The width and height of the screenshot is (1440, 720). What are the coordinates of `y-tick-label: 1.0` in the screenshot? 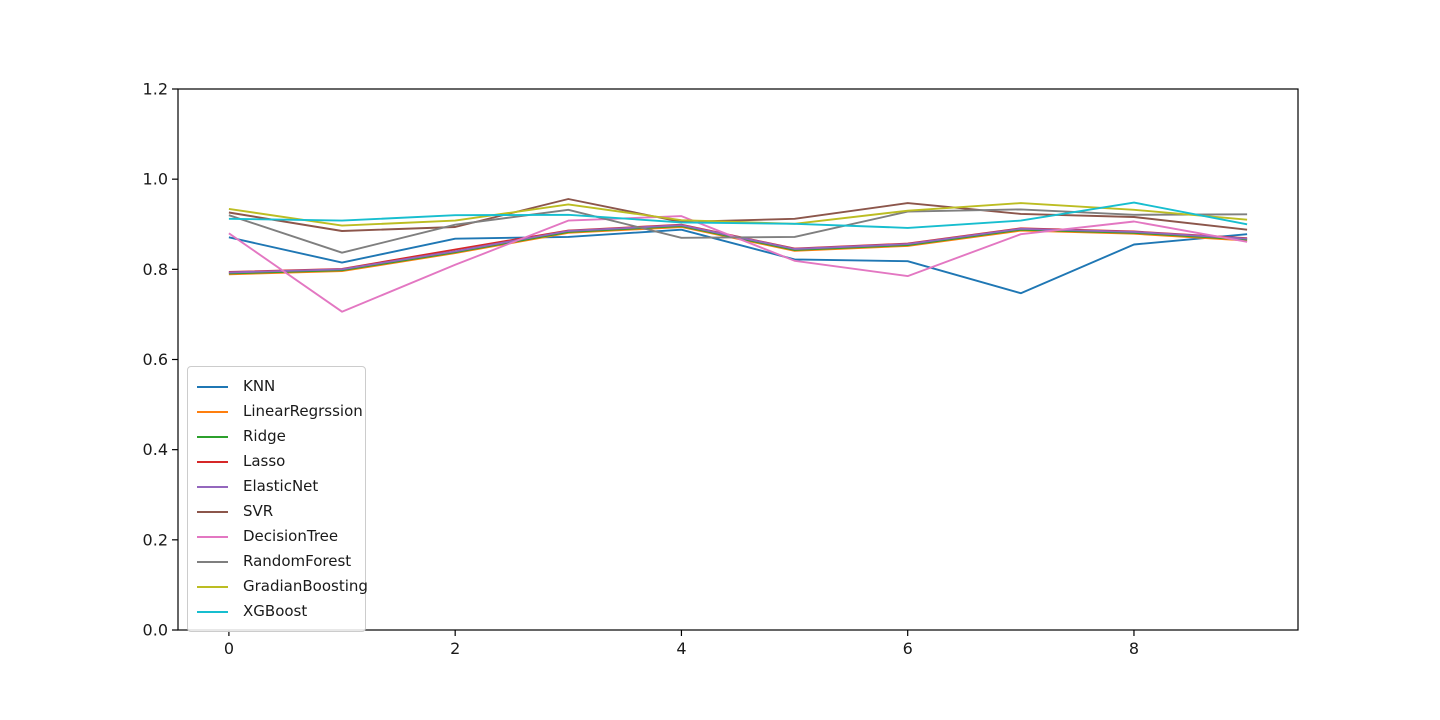 It's located at (155, 179).